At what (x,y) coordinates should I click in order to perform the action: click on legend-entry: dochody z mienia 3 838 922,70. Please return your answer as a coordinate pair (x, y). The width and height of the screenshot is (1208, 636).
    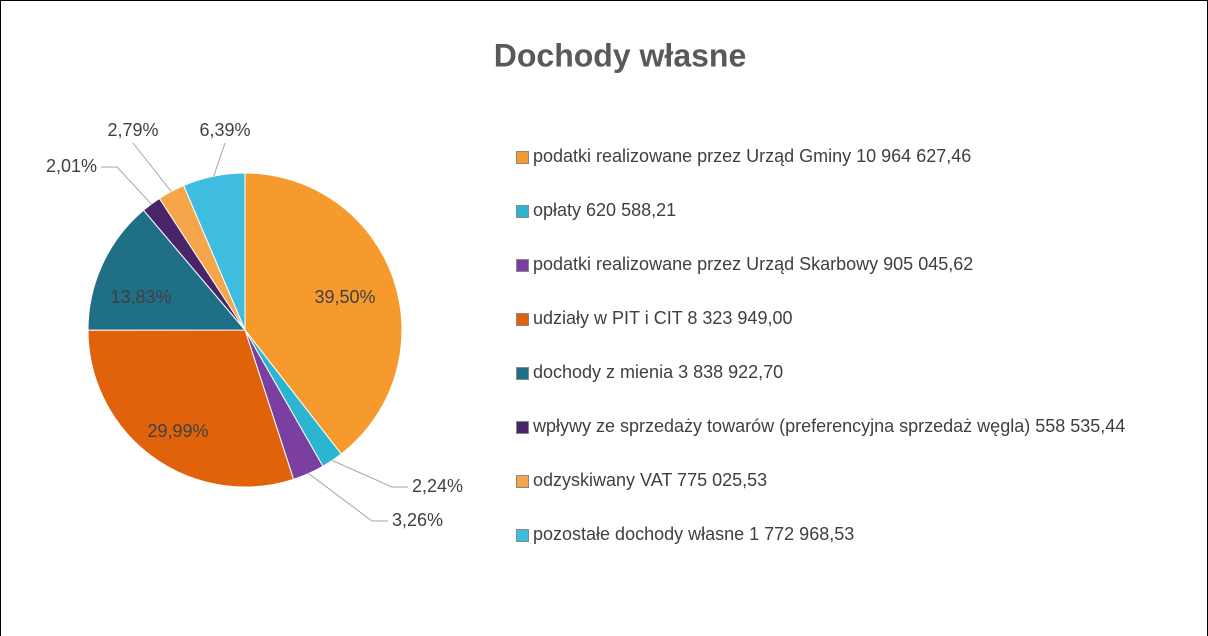
    Looking at the image, I should click on (856, 388).